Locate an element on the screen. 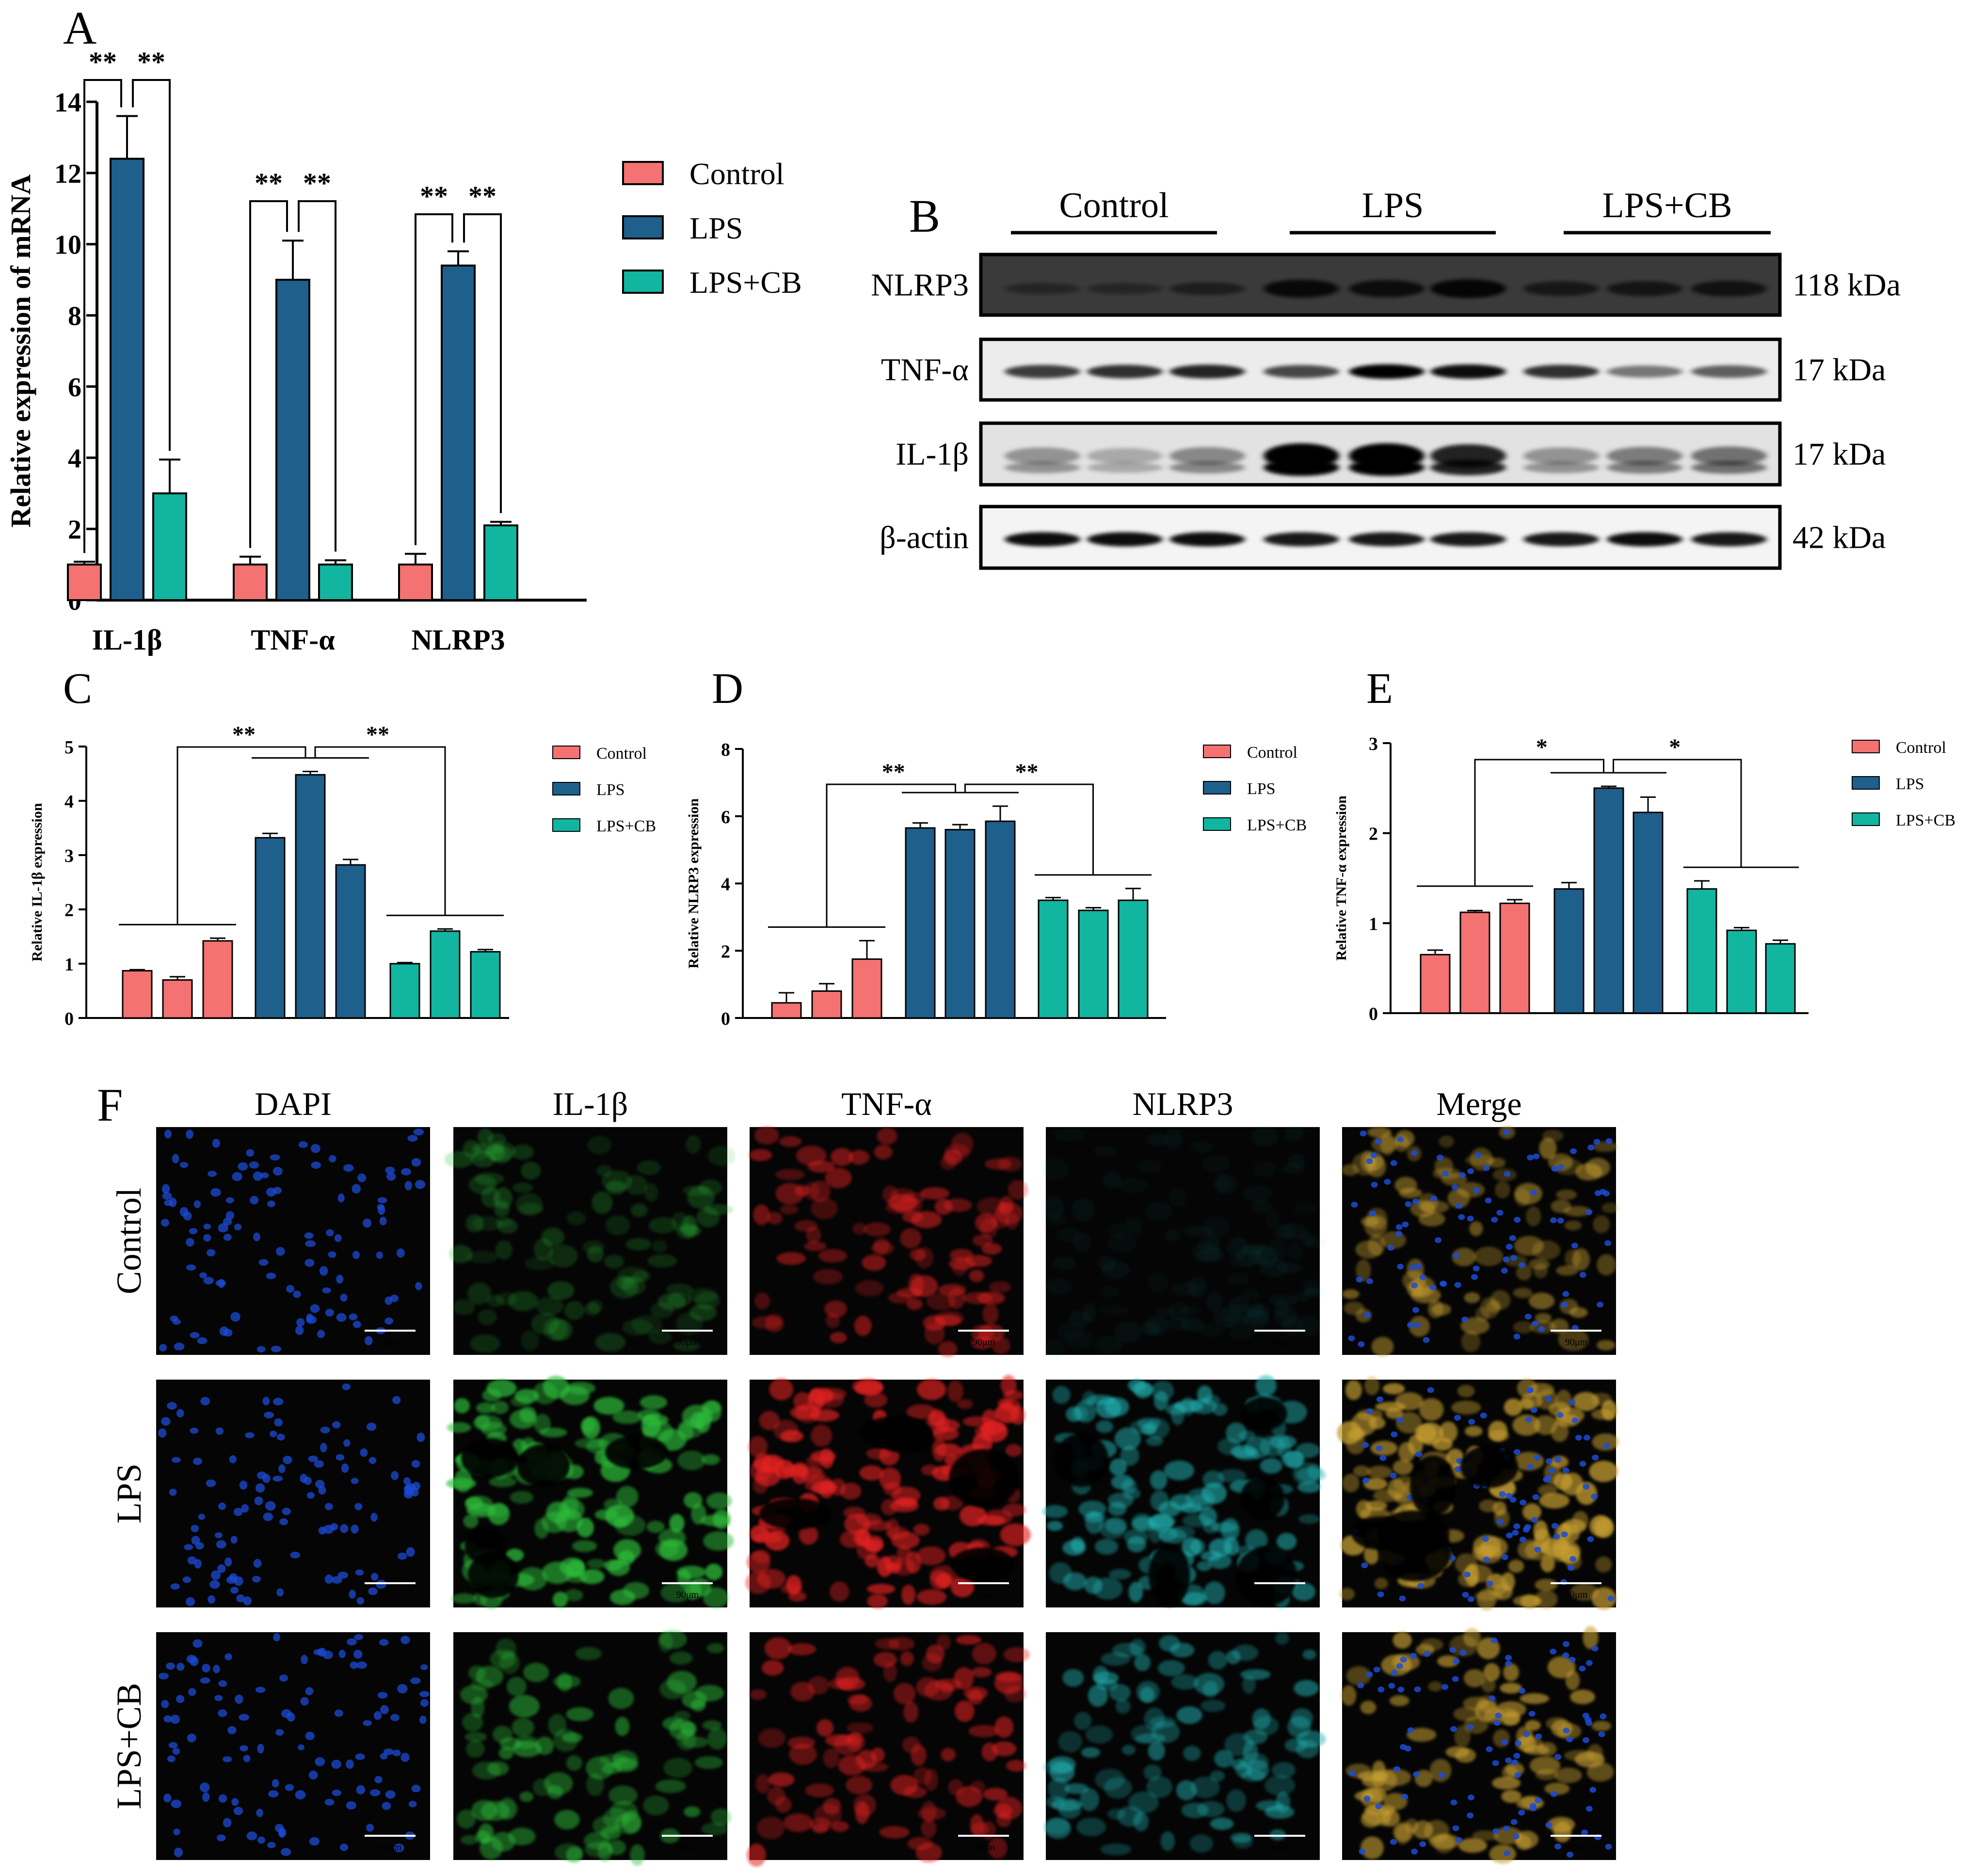 This screenshot has height=1876, width=1969. if-image-2-1: 90μm is located at coordinates (592, 1748).